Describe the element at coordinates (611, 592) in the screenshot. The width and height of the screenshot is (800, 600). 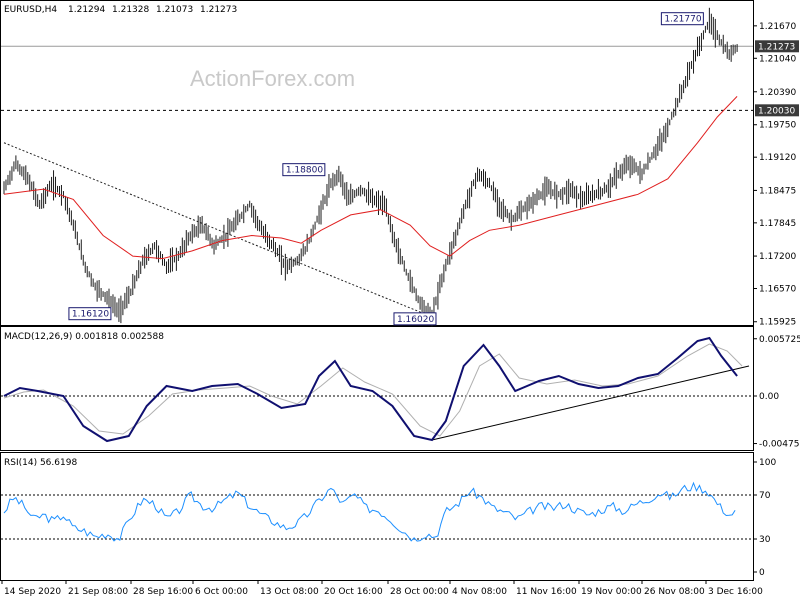
I see `x-tick-label: 19 Nov 00:00` at that location.